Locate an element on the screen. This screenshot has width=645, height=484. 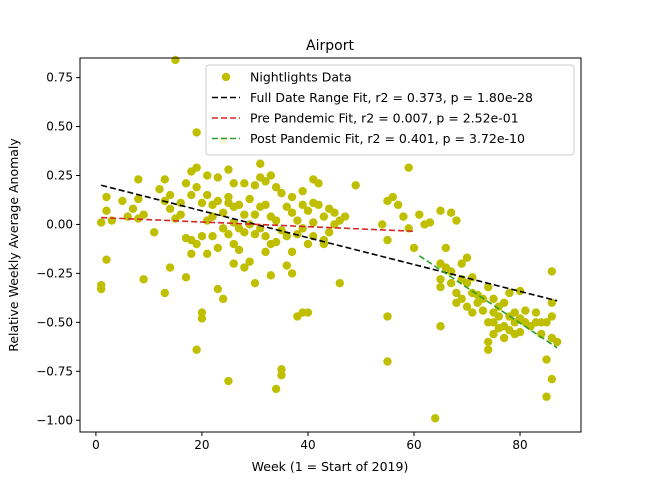
chart-title: Airport is located at coordinates (330, 46).